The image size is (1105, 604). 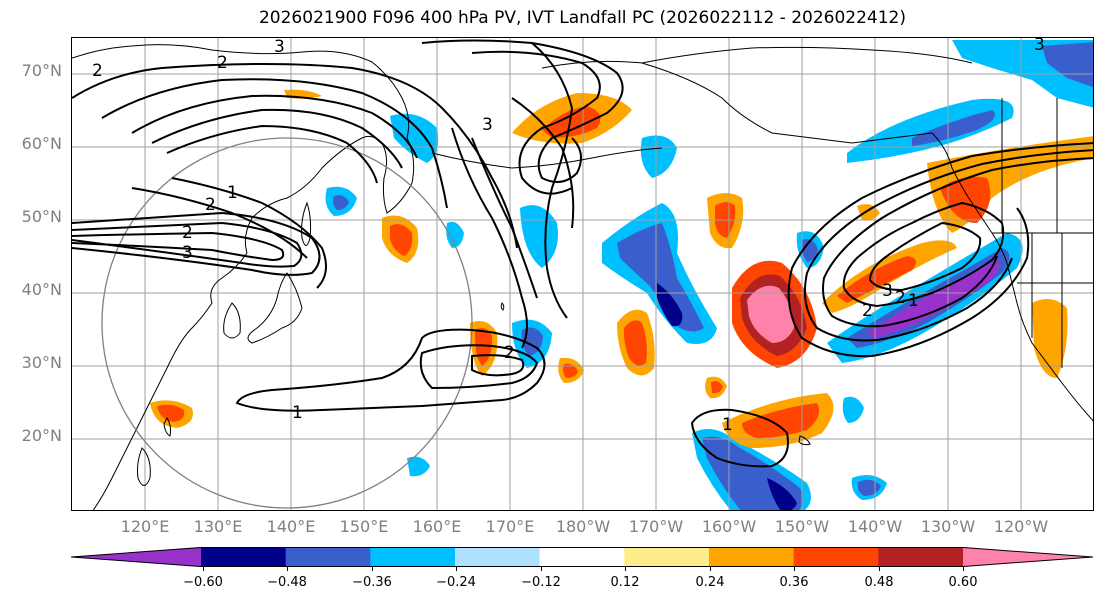 What do you see at coordinates (1021, 526) in the screenshot?
I see `lon-label-120w: 120°W` at bounding box center [1021, 526].